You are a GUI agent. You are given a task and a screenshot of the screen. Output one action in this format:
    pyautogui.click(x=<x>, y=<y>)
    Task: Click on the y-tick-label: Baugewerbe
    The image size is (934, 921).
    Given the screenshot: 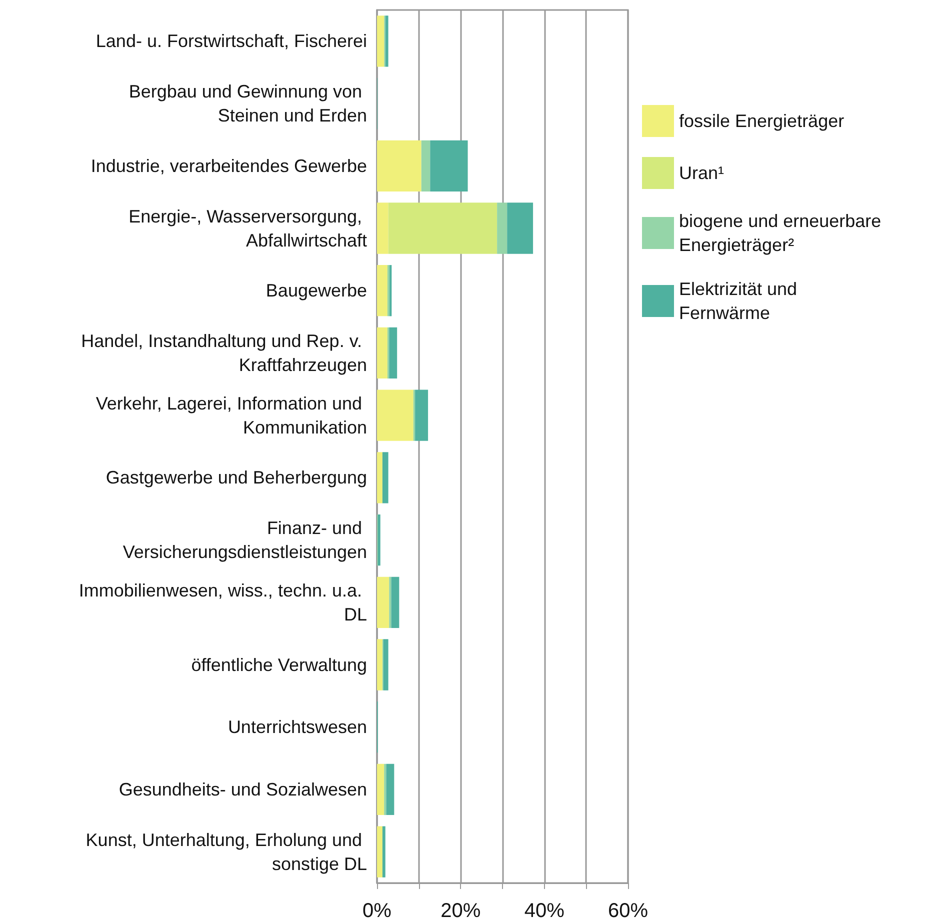 What is the action you would take?
    pyautogui.click(x=316, y=290)
    